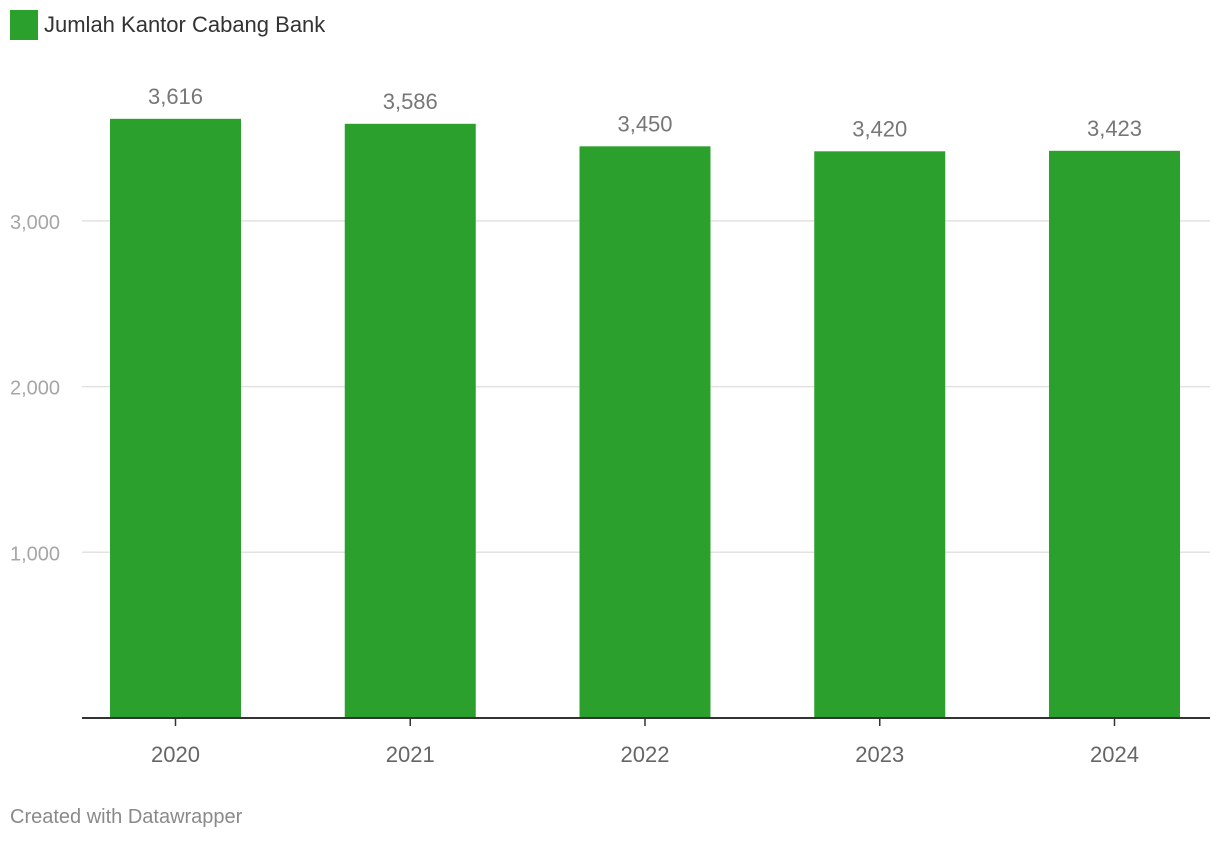 This screenshot has width=1220, height=844. I want to click on x-tick-label: 2022, so click(645, 754).